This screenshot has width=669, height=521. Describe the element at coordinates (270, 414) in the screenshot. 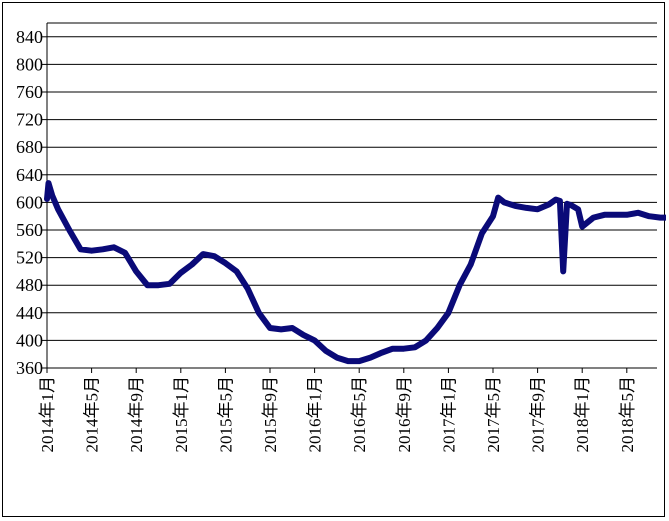

I see `x-tick-label: 2015年9月` at that location.